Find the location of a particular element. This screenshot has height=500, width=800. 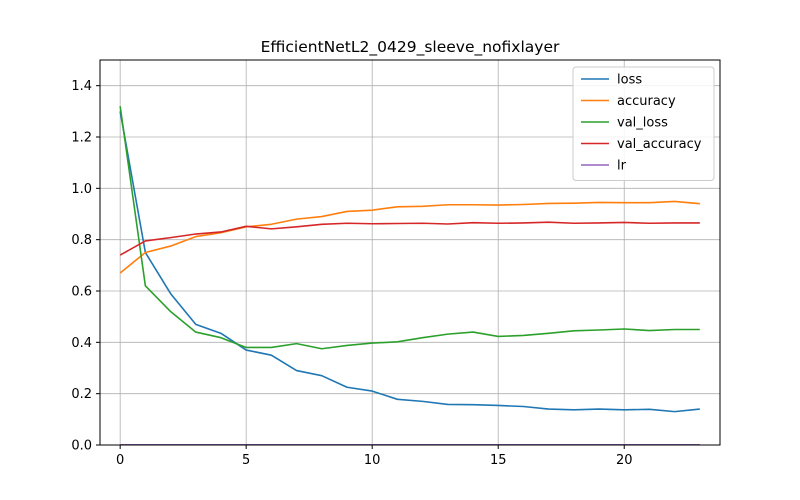

x-tick-label: 20 is located at coordinates (624, 460).